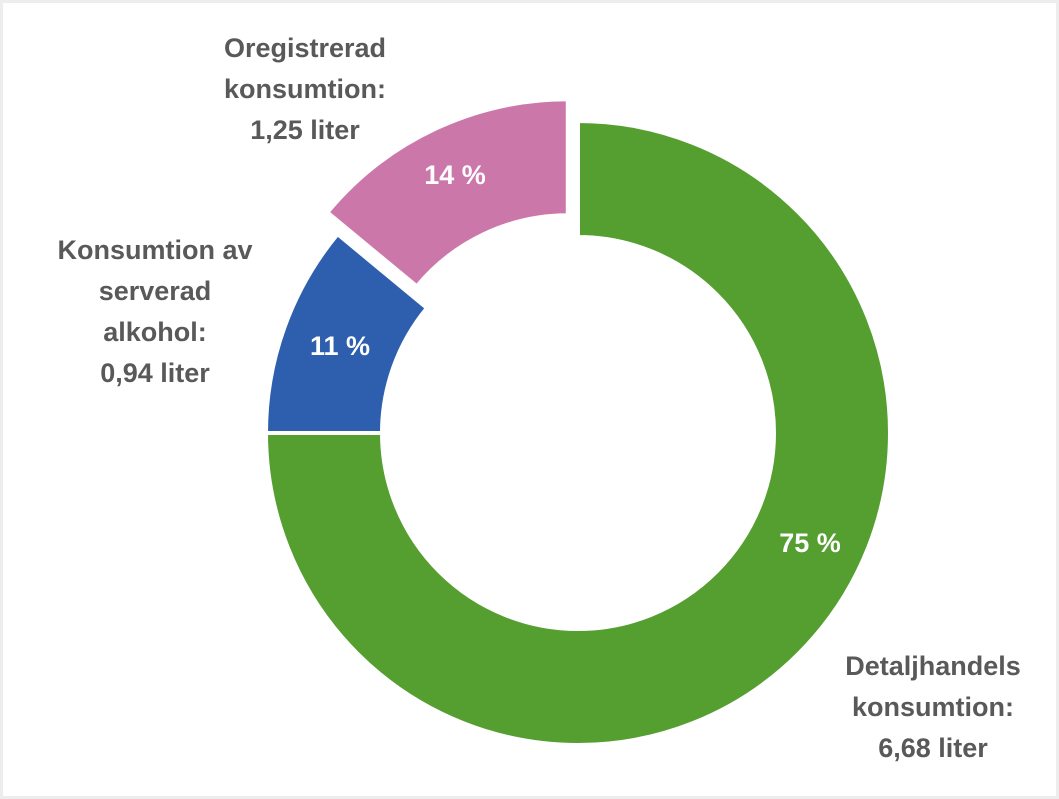  What do you see at coordinates (155, 373) in the screenshot?
I see `category-label: 0,94 liter` at bounding box center [155, 373].